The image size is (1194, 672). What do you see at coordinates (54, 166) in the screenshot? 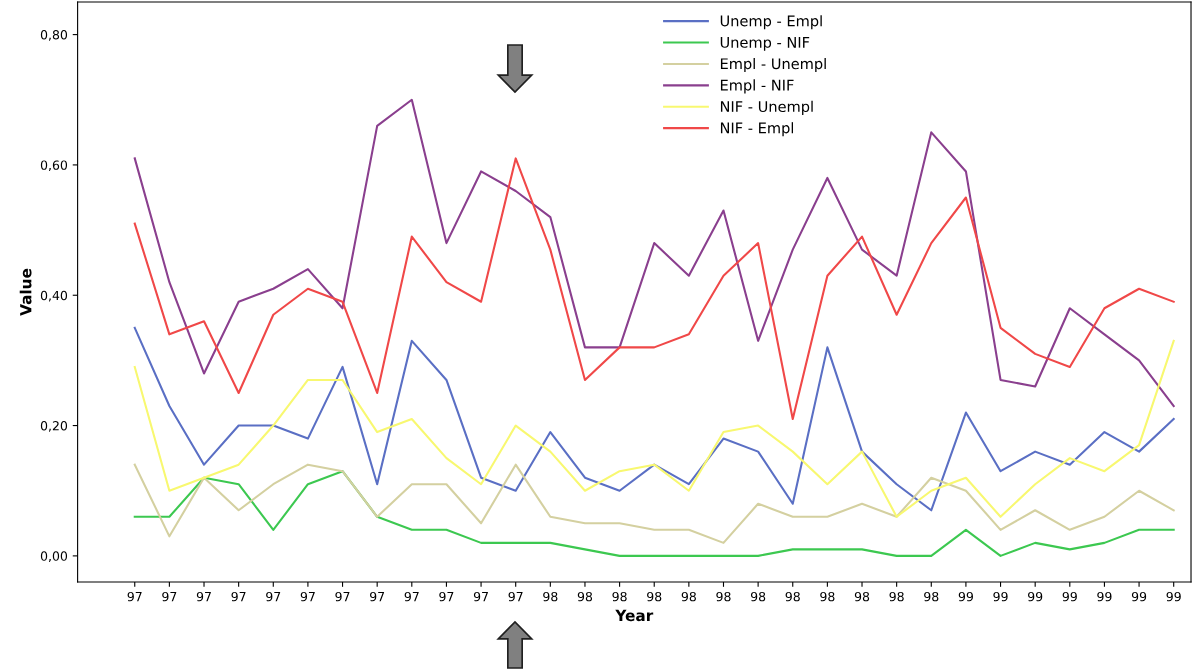
I see `y-tick-label: 0,60` at bounding box center [54, 166].